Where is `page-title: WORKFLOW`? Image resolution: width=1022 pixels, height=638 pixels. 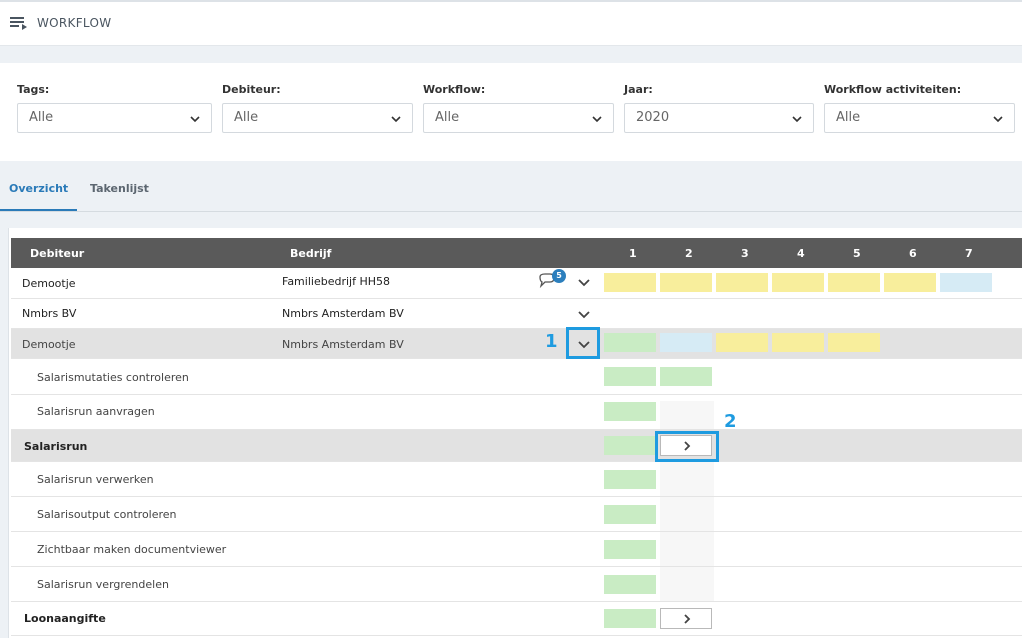 page-title: WORKFLOW is located at coordinates (74, 23).